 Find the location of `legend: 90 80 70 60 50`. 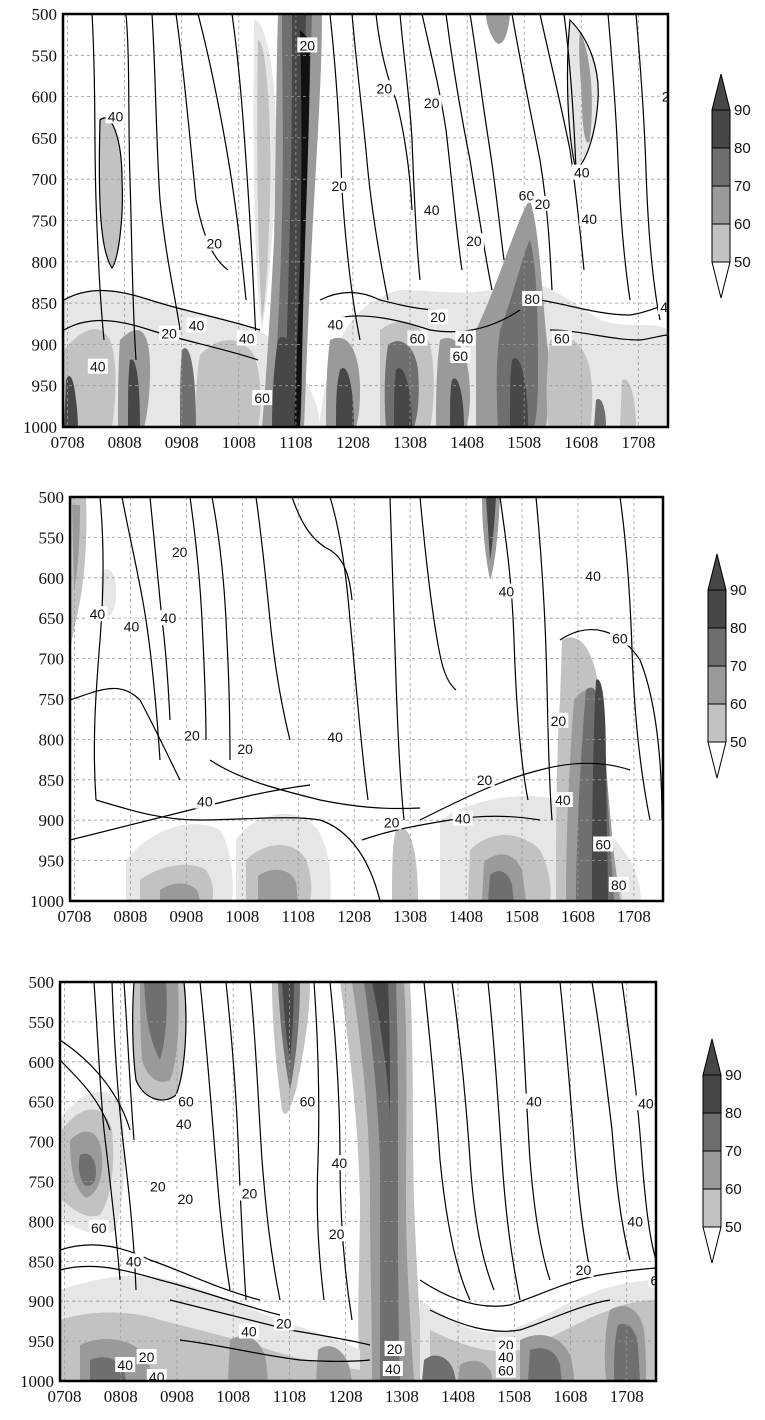

legend: 90 80 70 60 50 is located at coordinates (727, 666).